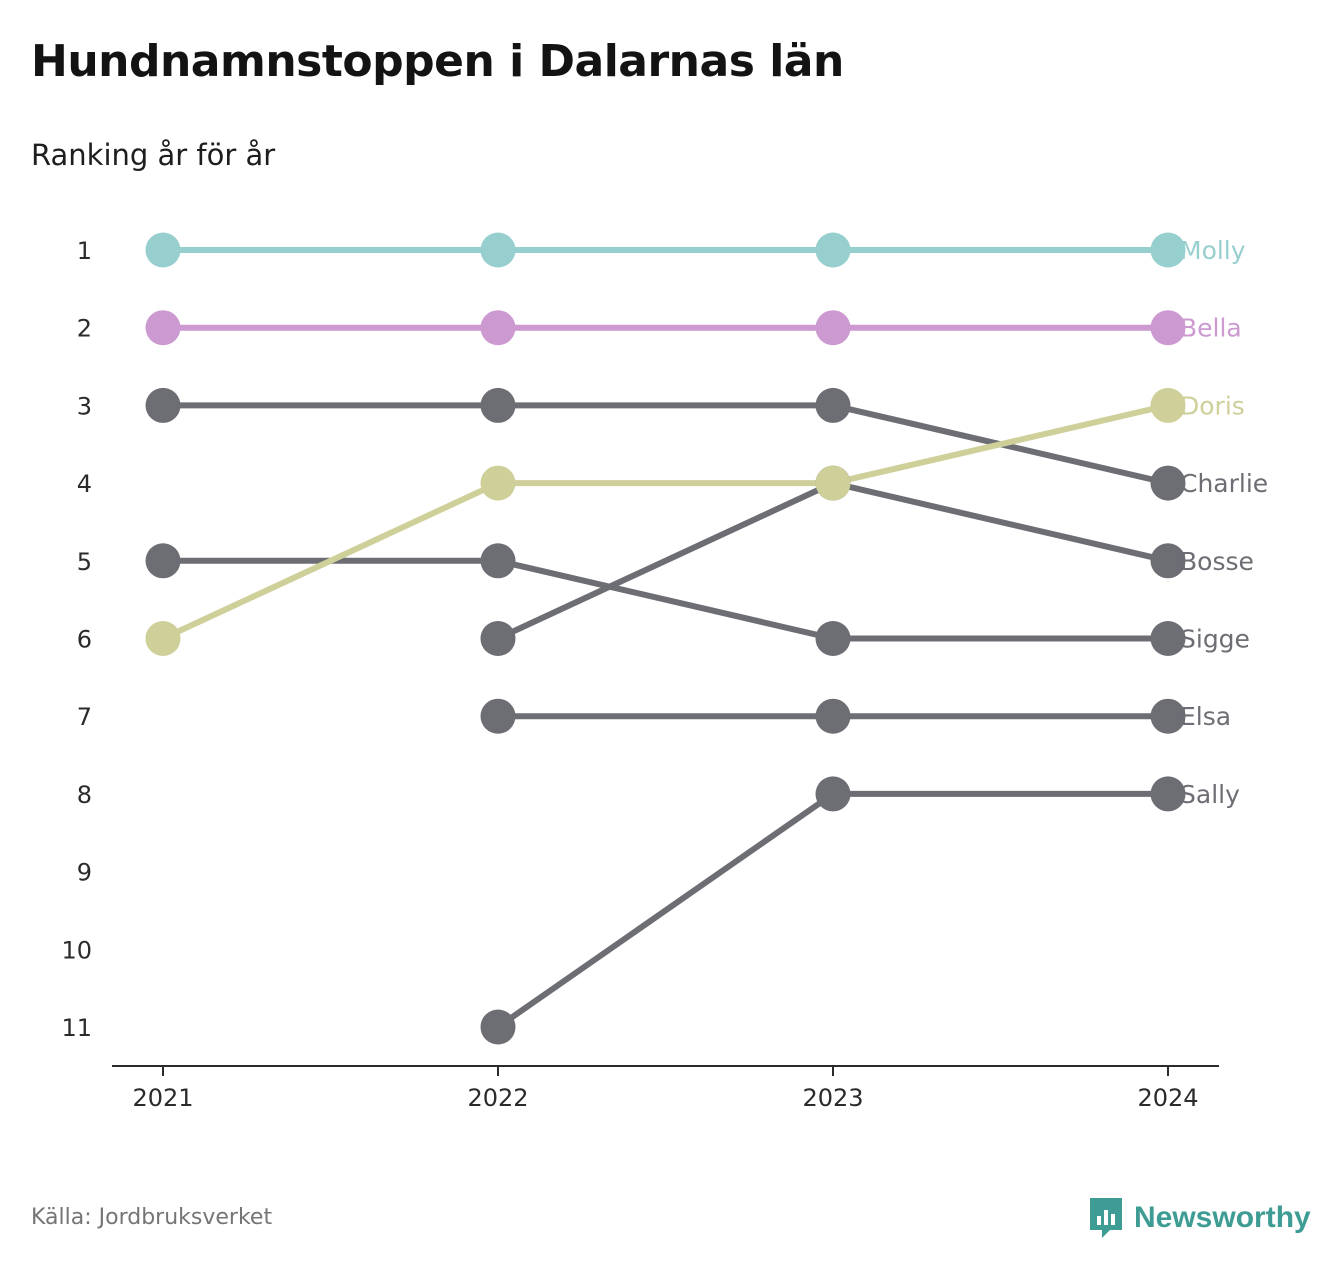 The height and width of the screenshot is (1269, 1340). What do you see at coordinates (1213, 250) in the screenshot?
I see `series-label-molly: Molly` at bounding box center [1213, 250].